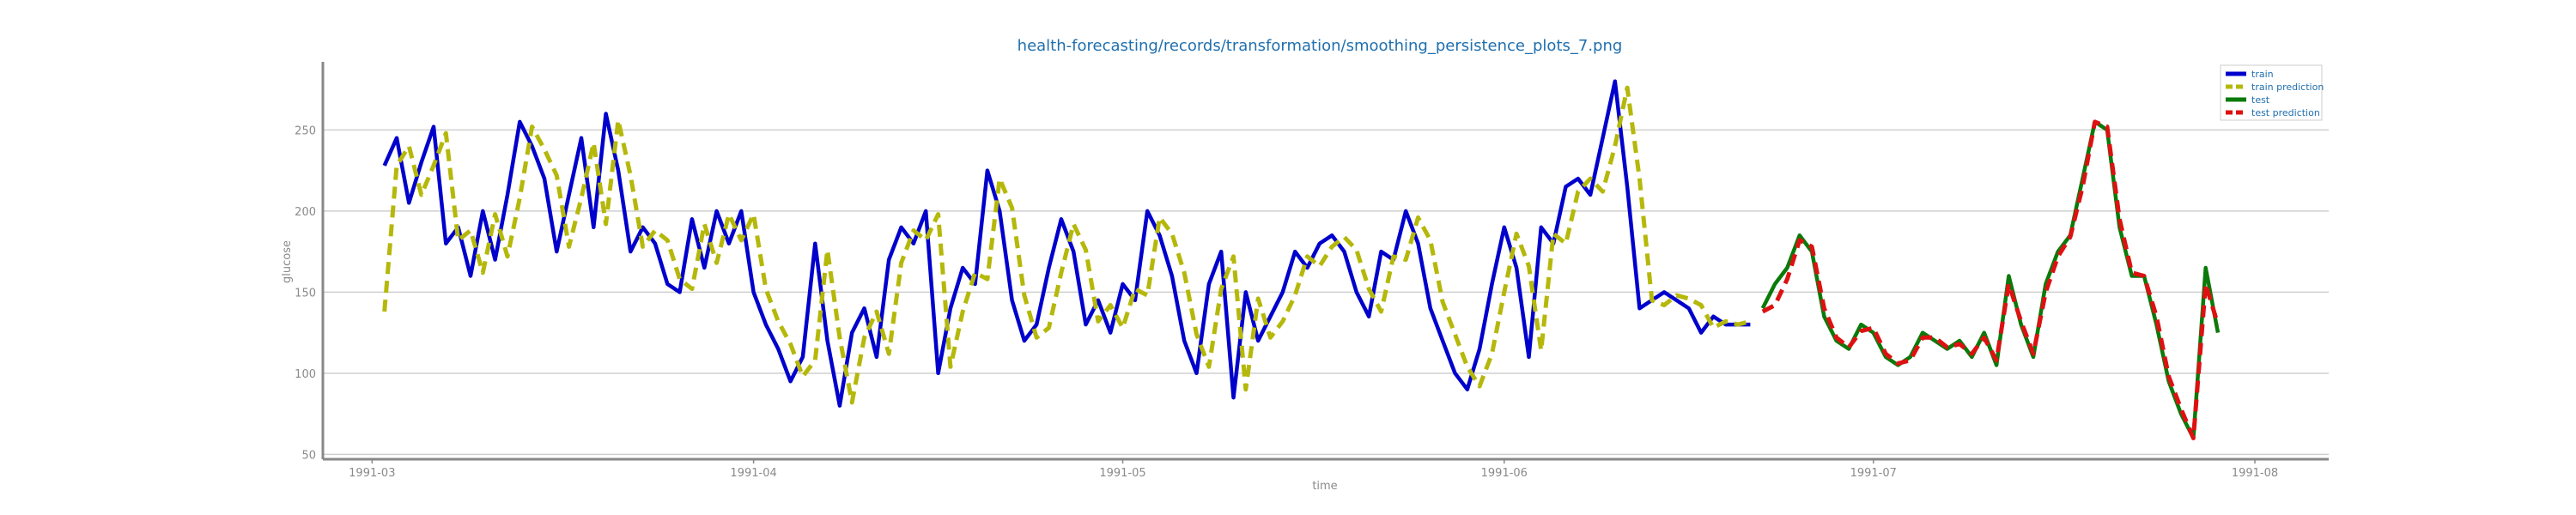 This screenshot has height=515, width=2576. I want to click on legend-label: train prediction, so click(2287, 87).